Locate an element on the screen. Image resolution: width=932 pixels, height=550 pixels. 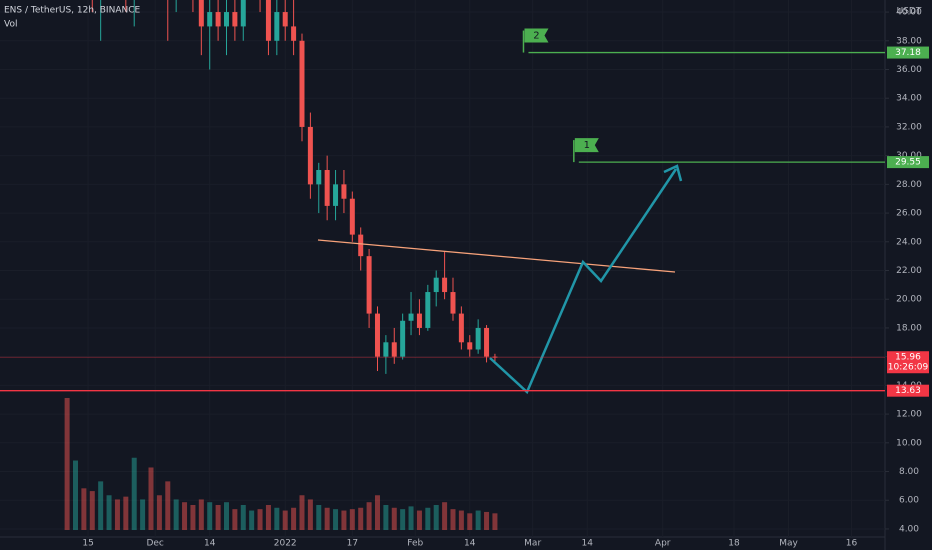
x-tick-label: 15 is located at coordinates (87, 544).